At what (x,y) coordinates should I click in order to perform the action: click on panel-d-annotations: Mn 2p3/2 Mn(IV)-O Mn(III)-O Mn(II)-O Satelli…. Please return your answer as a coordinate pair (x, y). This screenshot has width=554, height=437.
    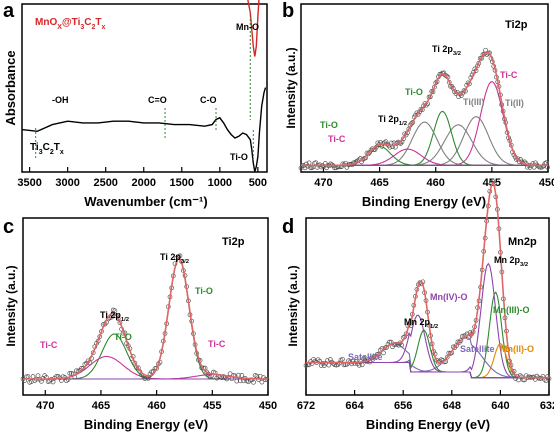
    Looking at the image, I should click on (441, 308).